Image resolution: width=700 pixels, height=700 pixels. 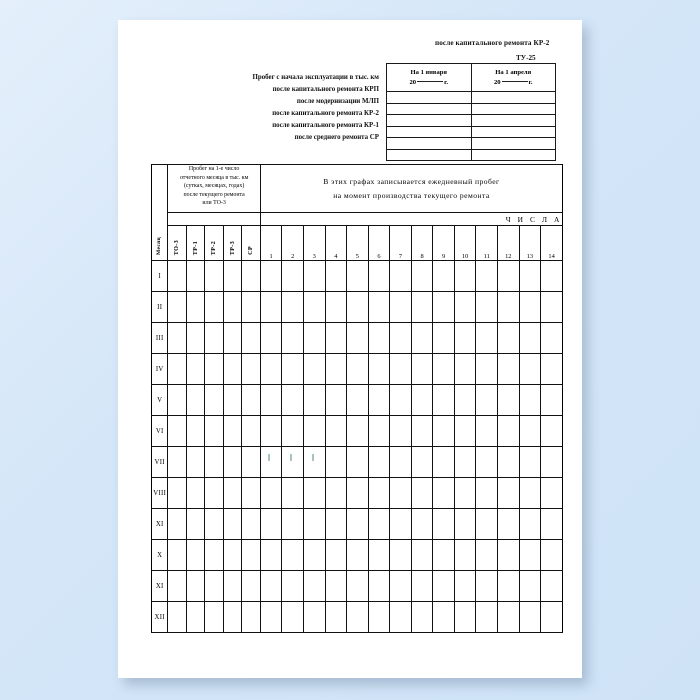 What do you see at coordinates (232, 400) in the screenshot?
I see `cell-V-ТР-3` at bounding box center [232, 400].